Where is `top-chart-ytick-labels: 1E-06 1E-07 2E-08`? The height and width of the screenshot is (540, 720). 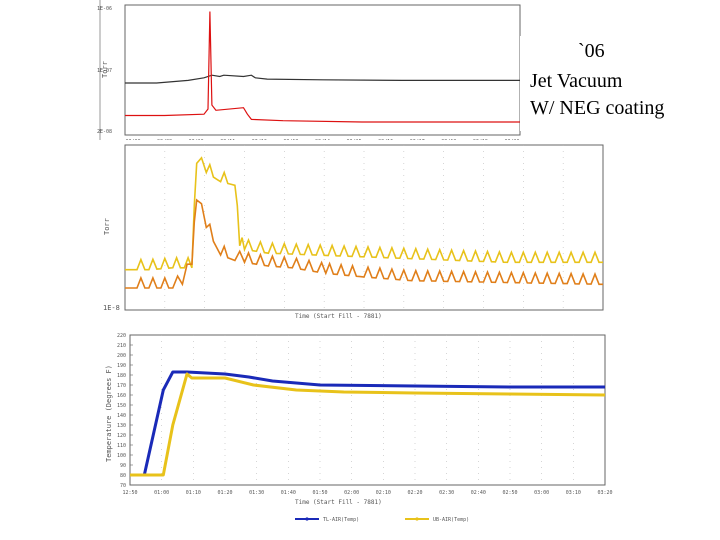 top-chart-ytick-labels: 1E-06 1E-07 2E-08 is located at coordinates (104, 70).